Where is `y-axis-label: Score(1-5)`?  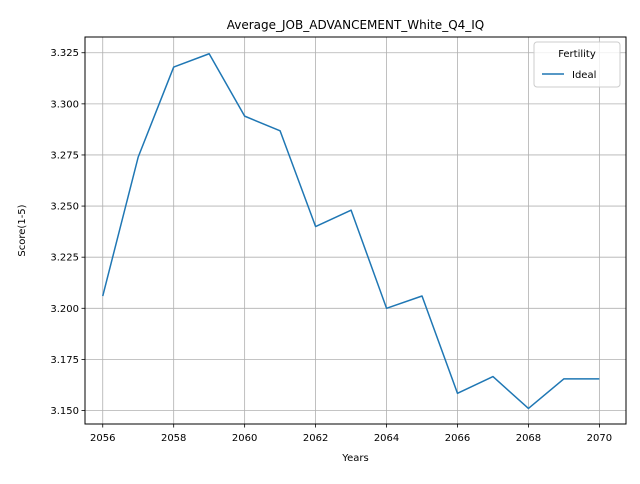 y-axis-label: Score(1-5) is located at coordinates (22, 230).